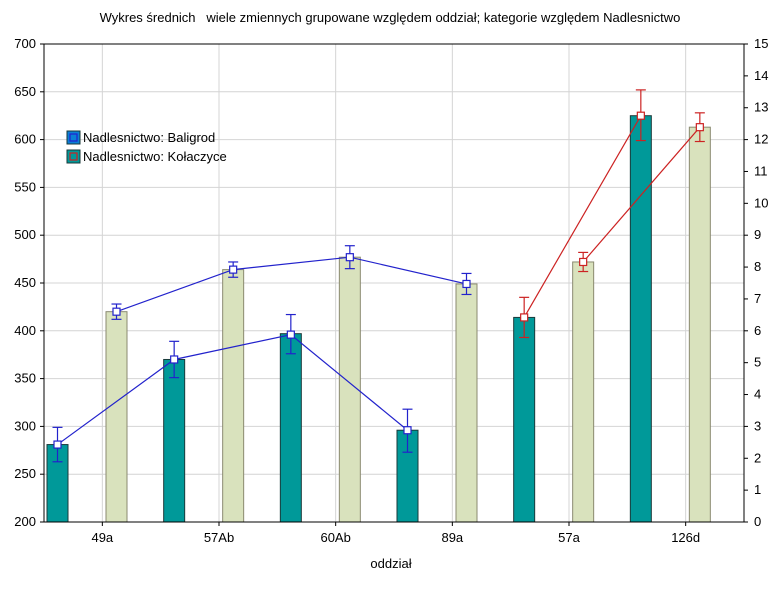 This screenshot has height=590, width=780. What do you see at coordinates (757, 266) in the screenshot?
I see `y2-tick-label: 8` at bounding box center [757, 266].